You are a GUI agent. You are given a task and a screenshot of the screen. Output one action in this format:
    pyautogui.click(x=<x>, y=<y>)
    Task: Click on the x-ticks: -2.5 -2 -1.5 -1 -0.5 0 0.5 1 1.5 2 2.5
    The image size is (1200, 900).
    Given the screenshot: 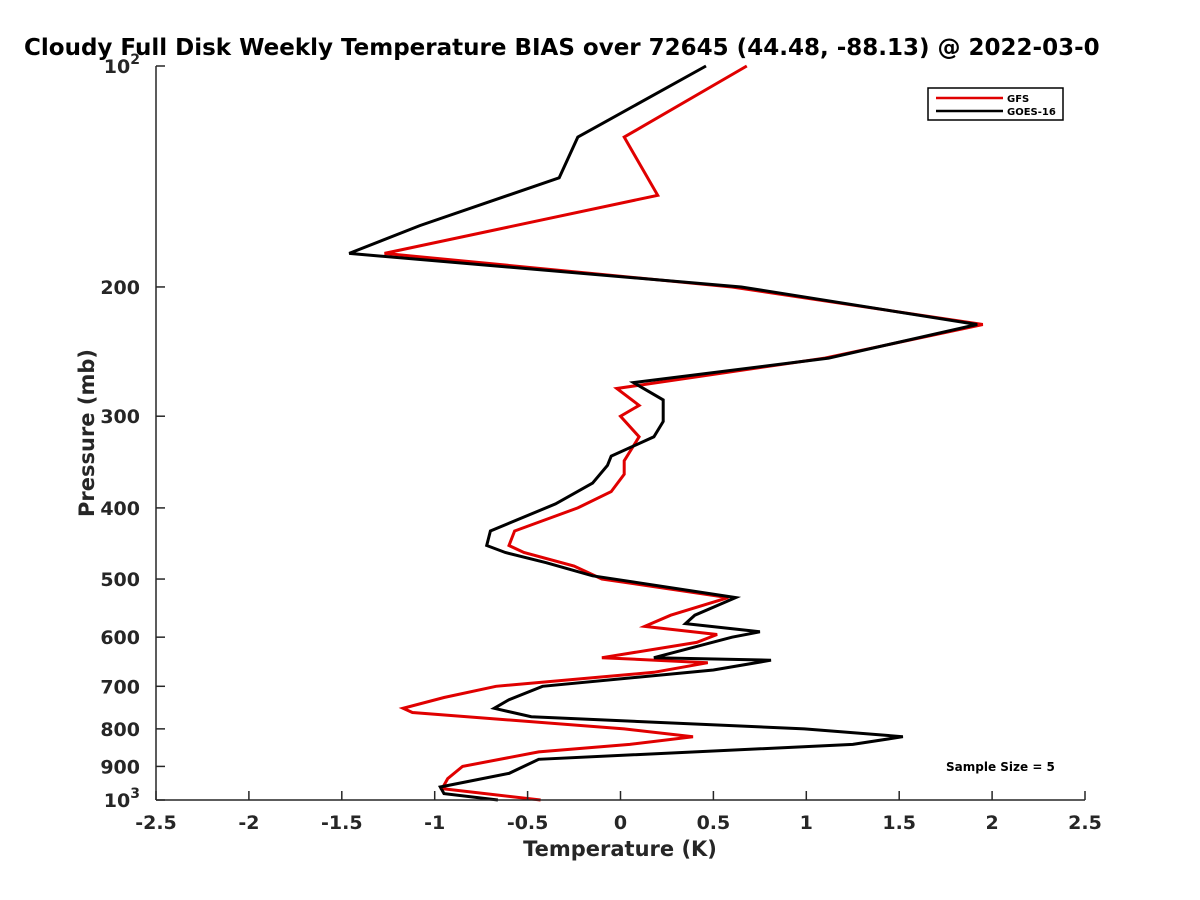 What is the action you would take?
    pyautogui.click(x=618, y=812)
    